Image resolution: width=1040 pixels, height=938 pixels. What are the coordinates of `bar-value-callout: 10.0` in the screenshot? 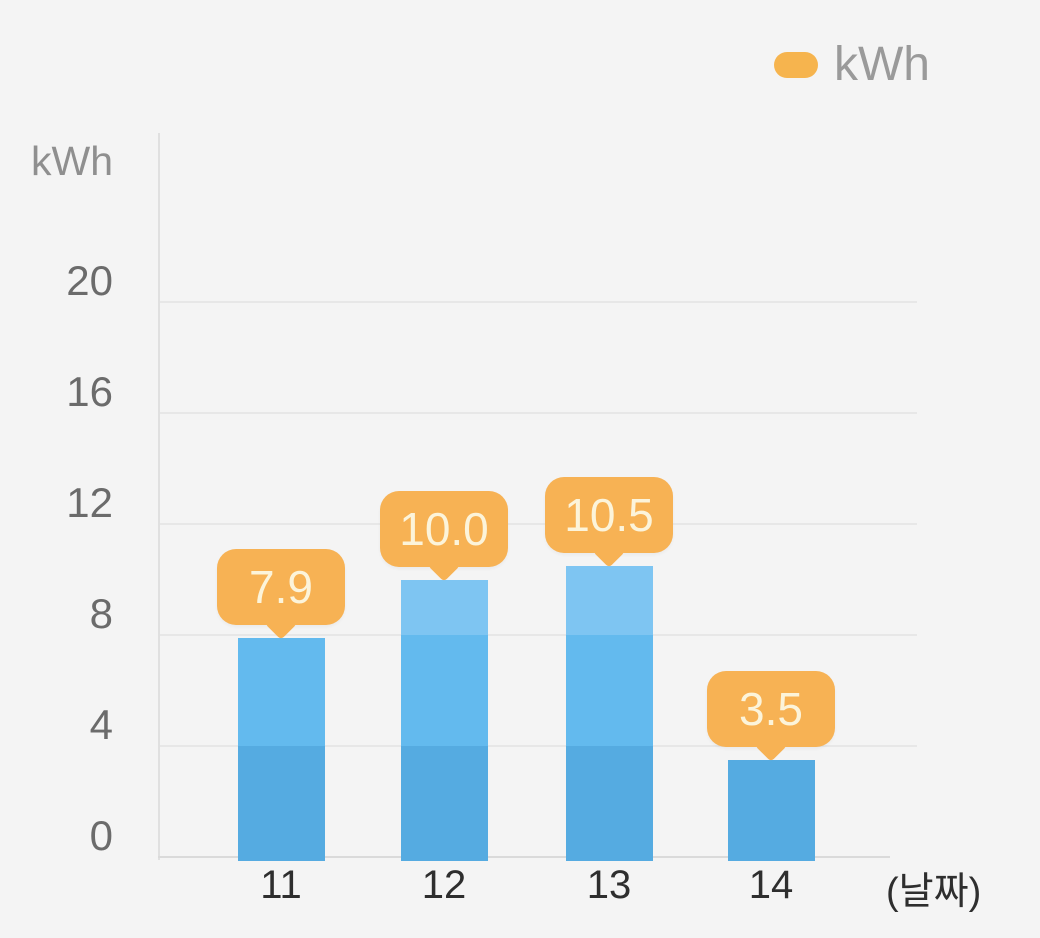 It's located at (444, 536).